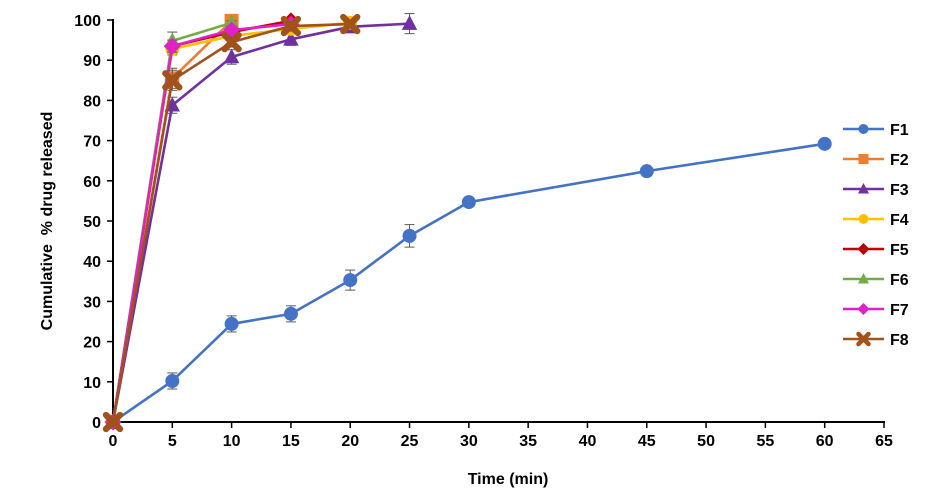 This screenshot has width=941, height=496. I want to click on legend-label: F8, so click(899, 340).